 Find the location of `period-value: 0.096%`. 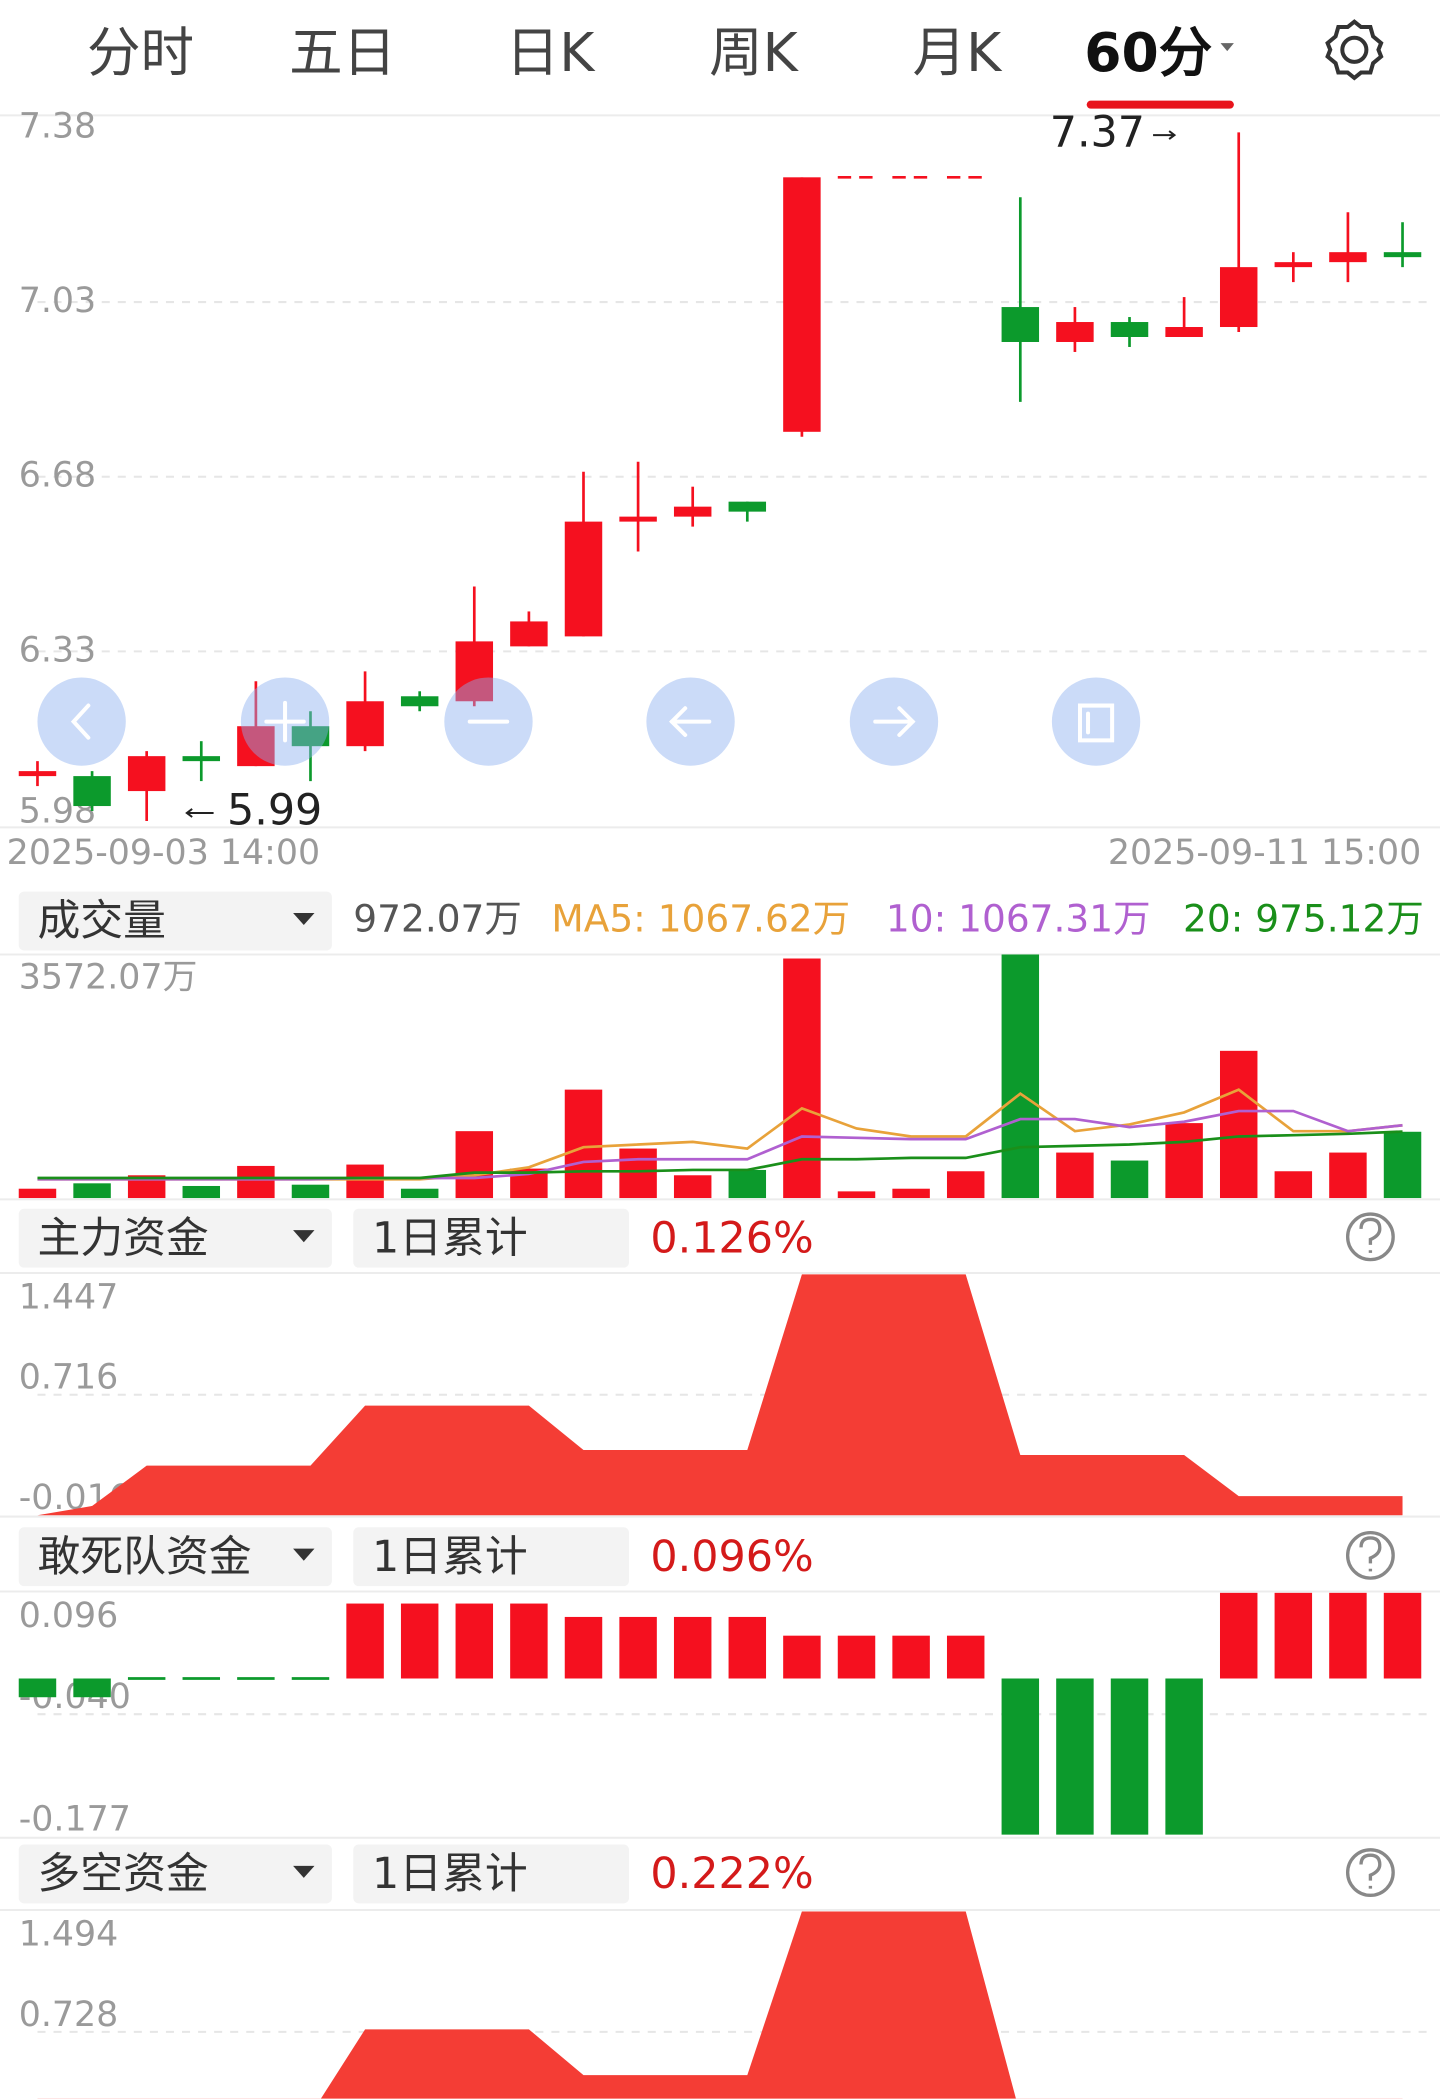

period-value: 0.096% is located at coordinates (731, 1557).